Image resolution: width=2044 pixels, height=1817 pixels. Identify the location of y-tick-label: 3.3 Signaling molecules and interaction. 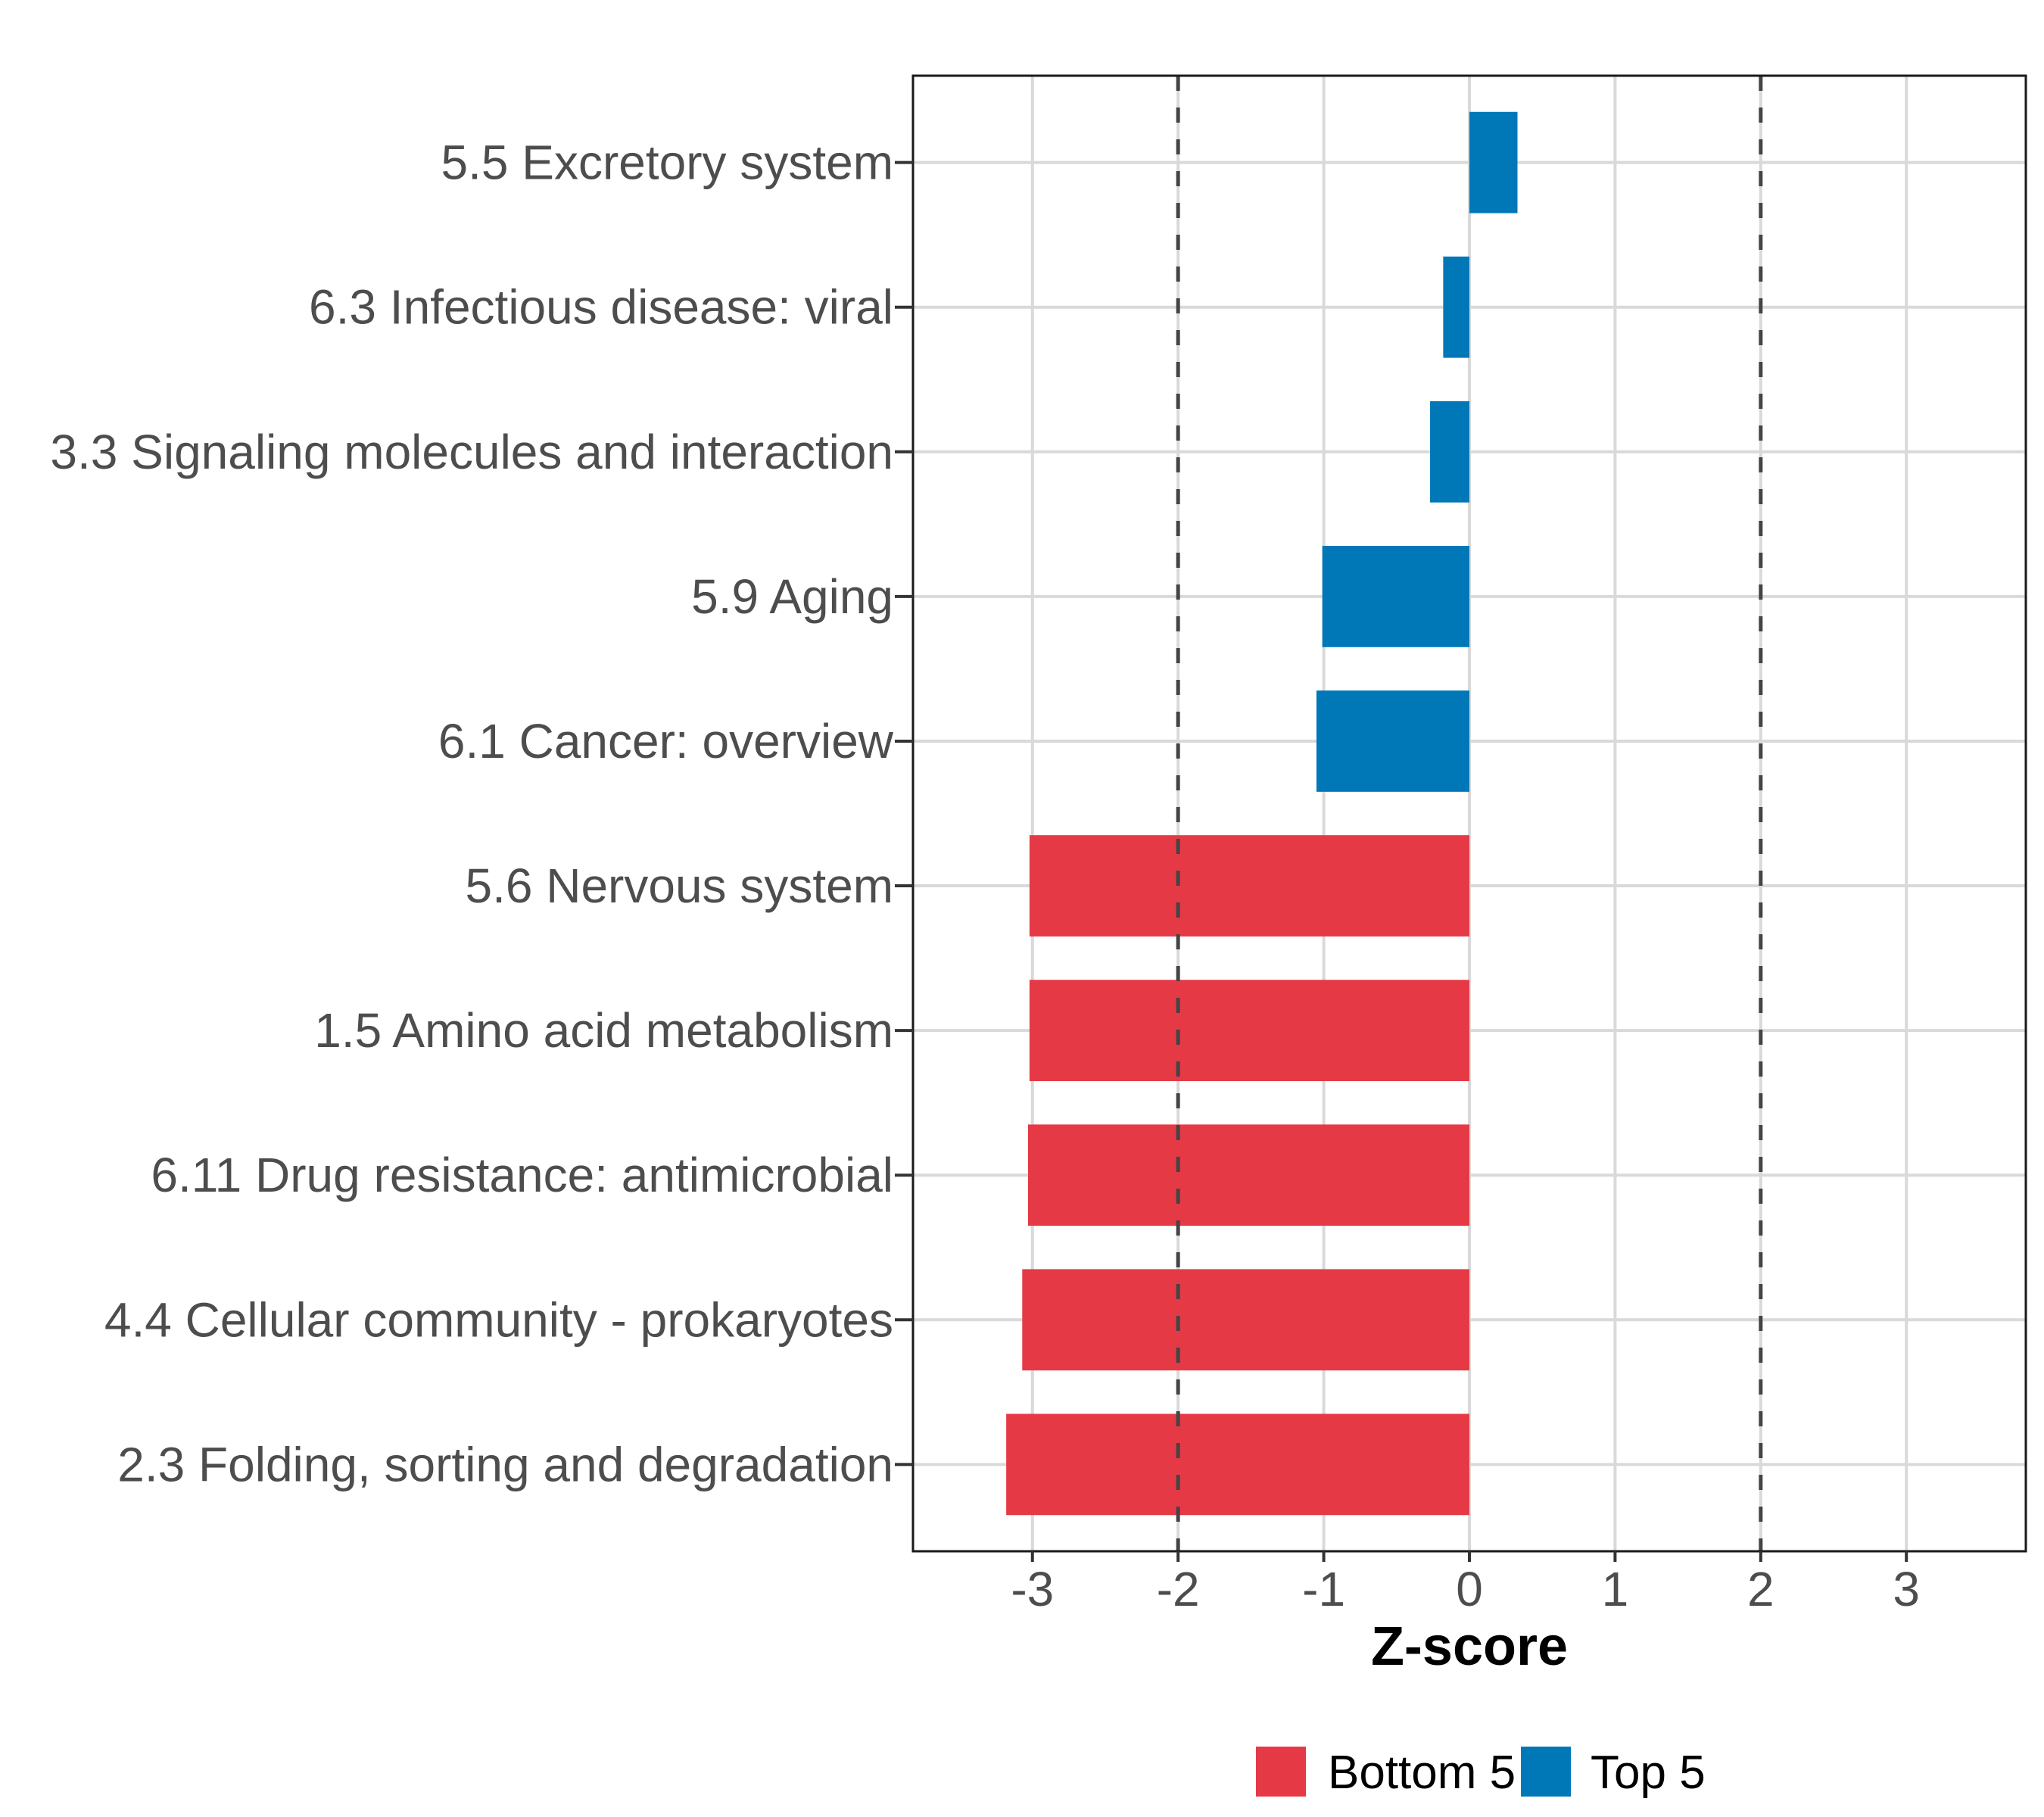
(471, 452).